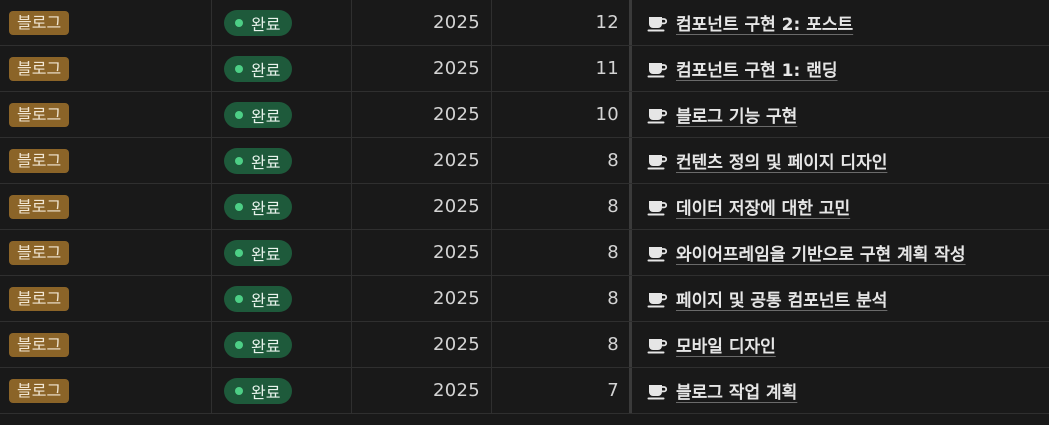  I want to click on page-title-link: 컨텐츠 정의 및 페이지 디자인, so click(766, 160).